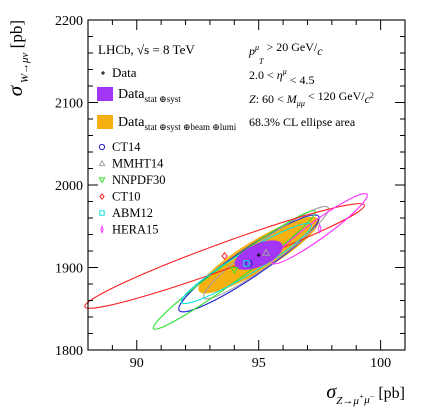 The height and width of the screenshot is (412, 427). What do you see at coordinates (311, 98) in the screenshot?
I see `annotation-line: Z: 60 < Mμμ < 120 GeV/c2` at bounding box center [311, 98].